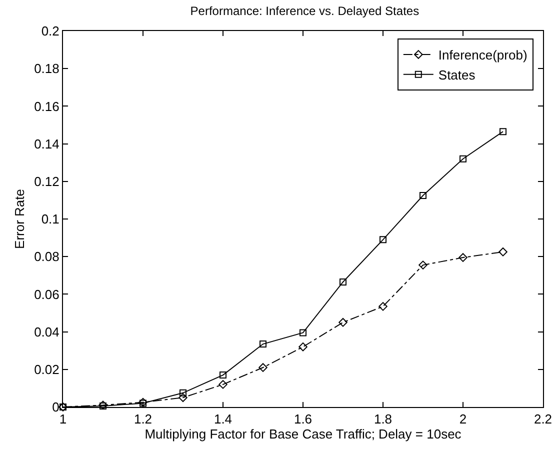  I want to click on x-tick-label: 1.4, so click(223, 419).